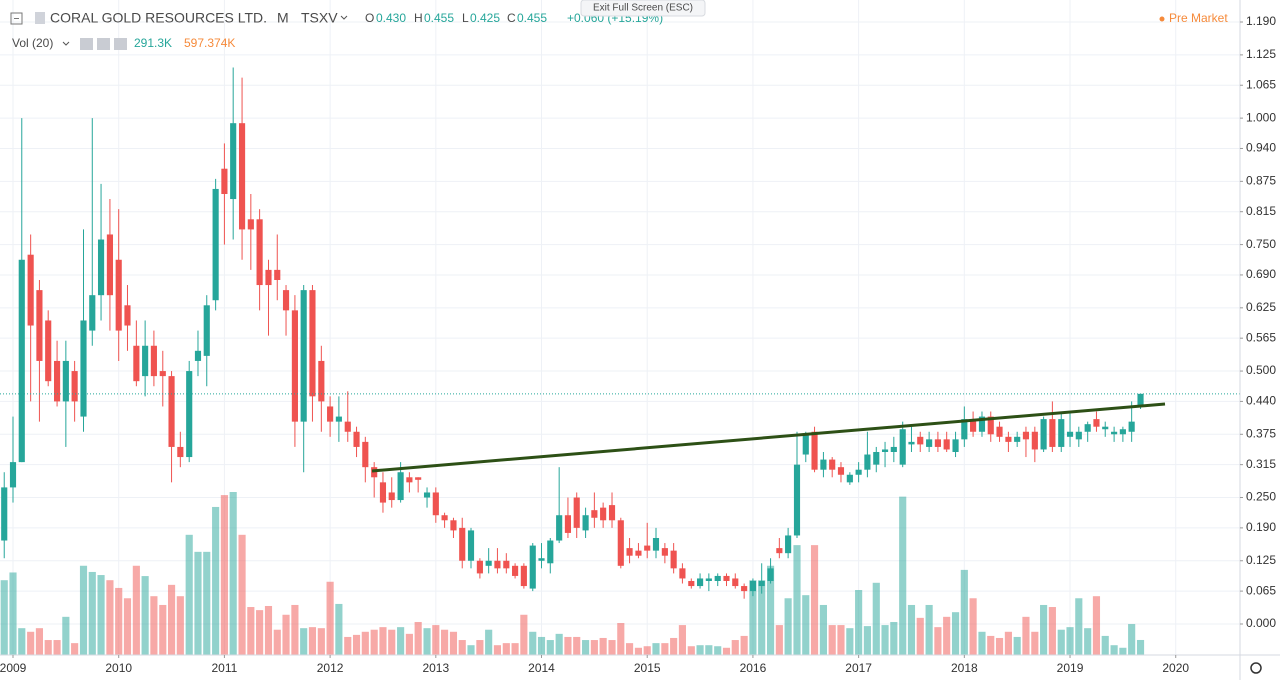  I want to click on ohlc-value: 0.425, so click(485, 18).